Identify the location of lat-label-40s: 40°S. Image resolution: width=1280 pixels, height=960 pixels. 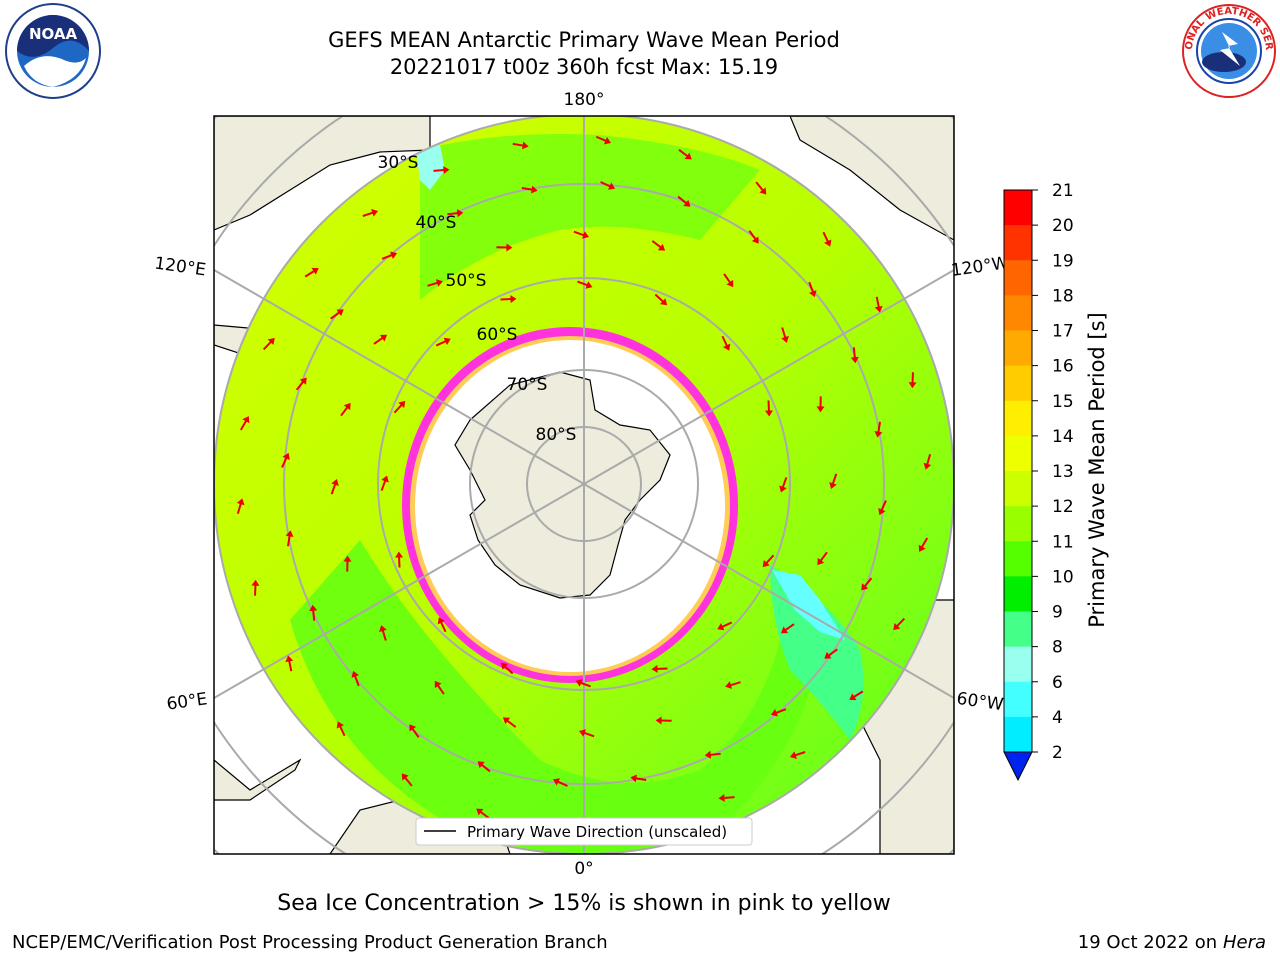
(436, 223).